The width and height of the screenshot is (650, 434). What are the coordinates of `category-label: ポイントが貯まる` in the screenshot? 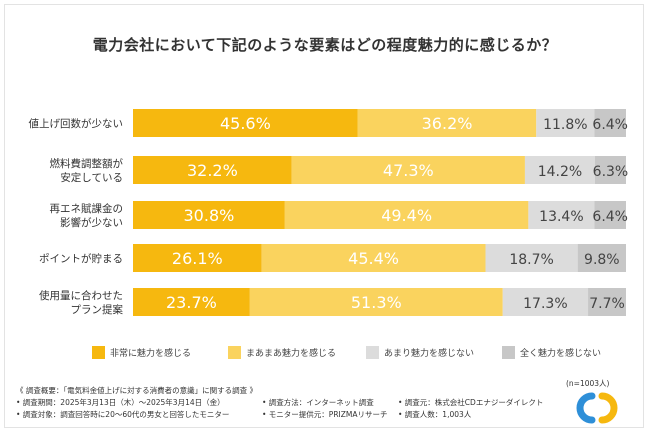 It's located at (81, 258).